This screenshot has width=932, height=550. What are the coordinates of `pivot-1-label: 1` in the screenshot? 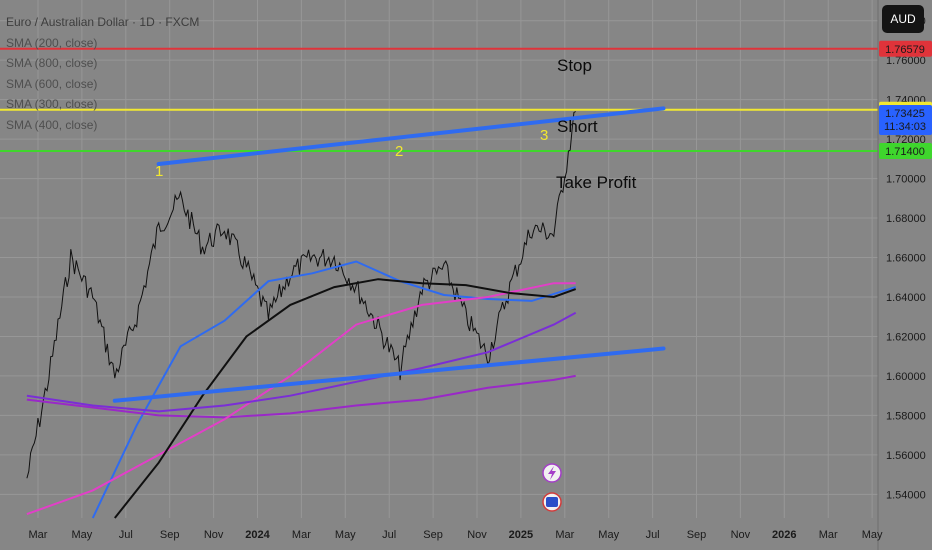 It's located at (159, 171).